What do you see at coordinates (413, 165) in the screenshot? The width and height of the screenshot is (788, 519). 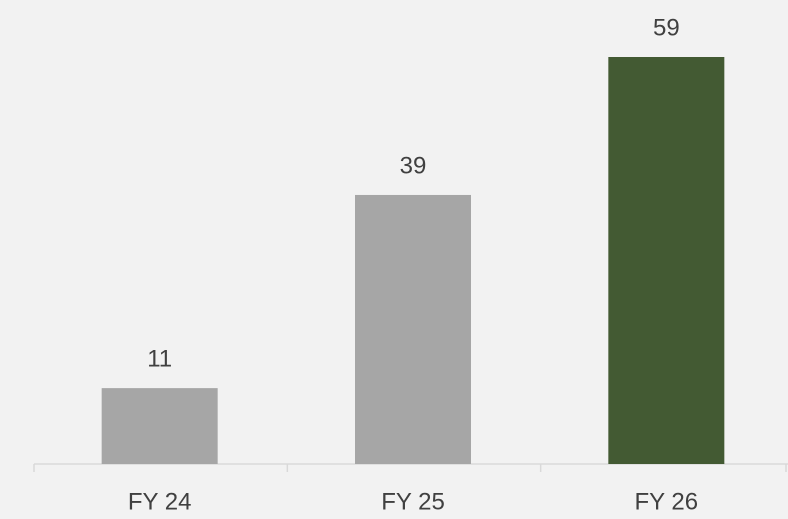 I see `data-label: 39` at bounding box center [413, 165].